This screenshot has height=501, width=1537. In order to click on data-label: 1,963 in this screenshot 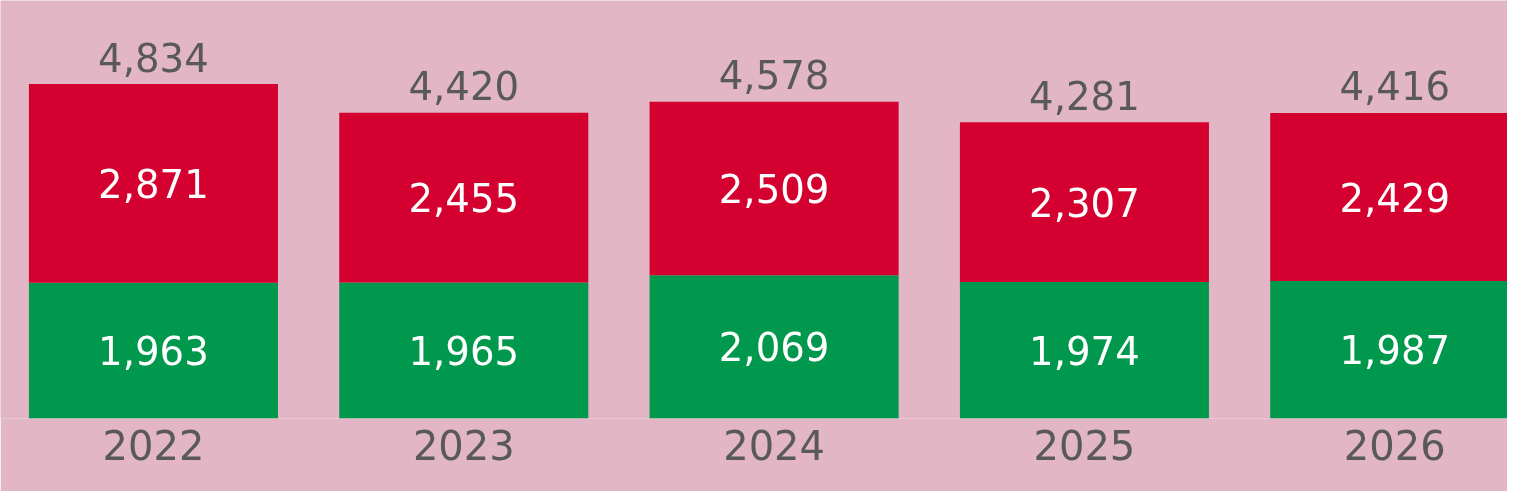, I will do `click(153, 352)`.